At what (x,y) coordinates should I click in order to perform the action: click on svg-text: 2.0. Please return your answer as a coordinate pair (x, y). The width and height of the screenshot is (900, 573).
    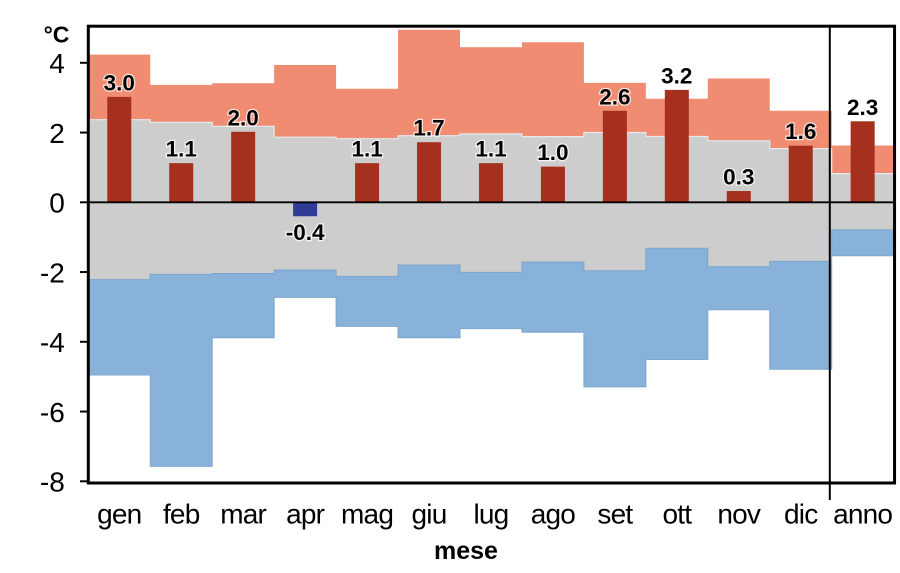
    Looking at the image, I should click on (243, 117).